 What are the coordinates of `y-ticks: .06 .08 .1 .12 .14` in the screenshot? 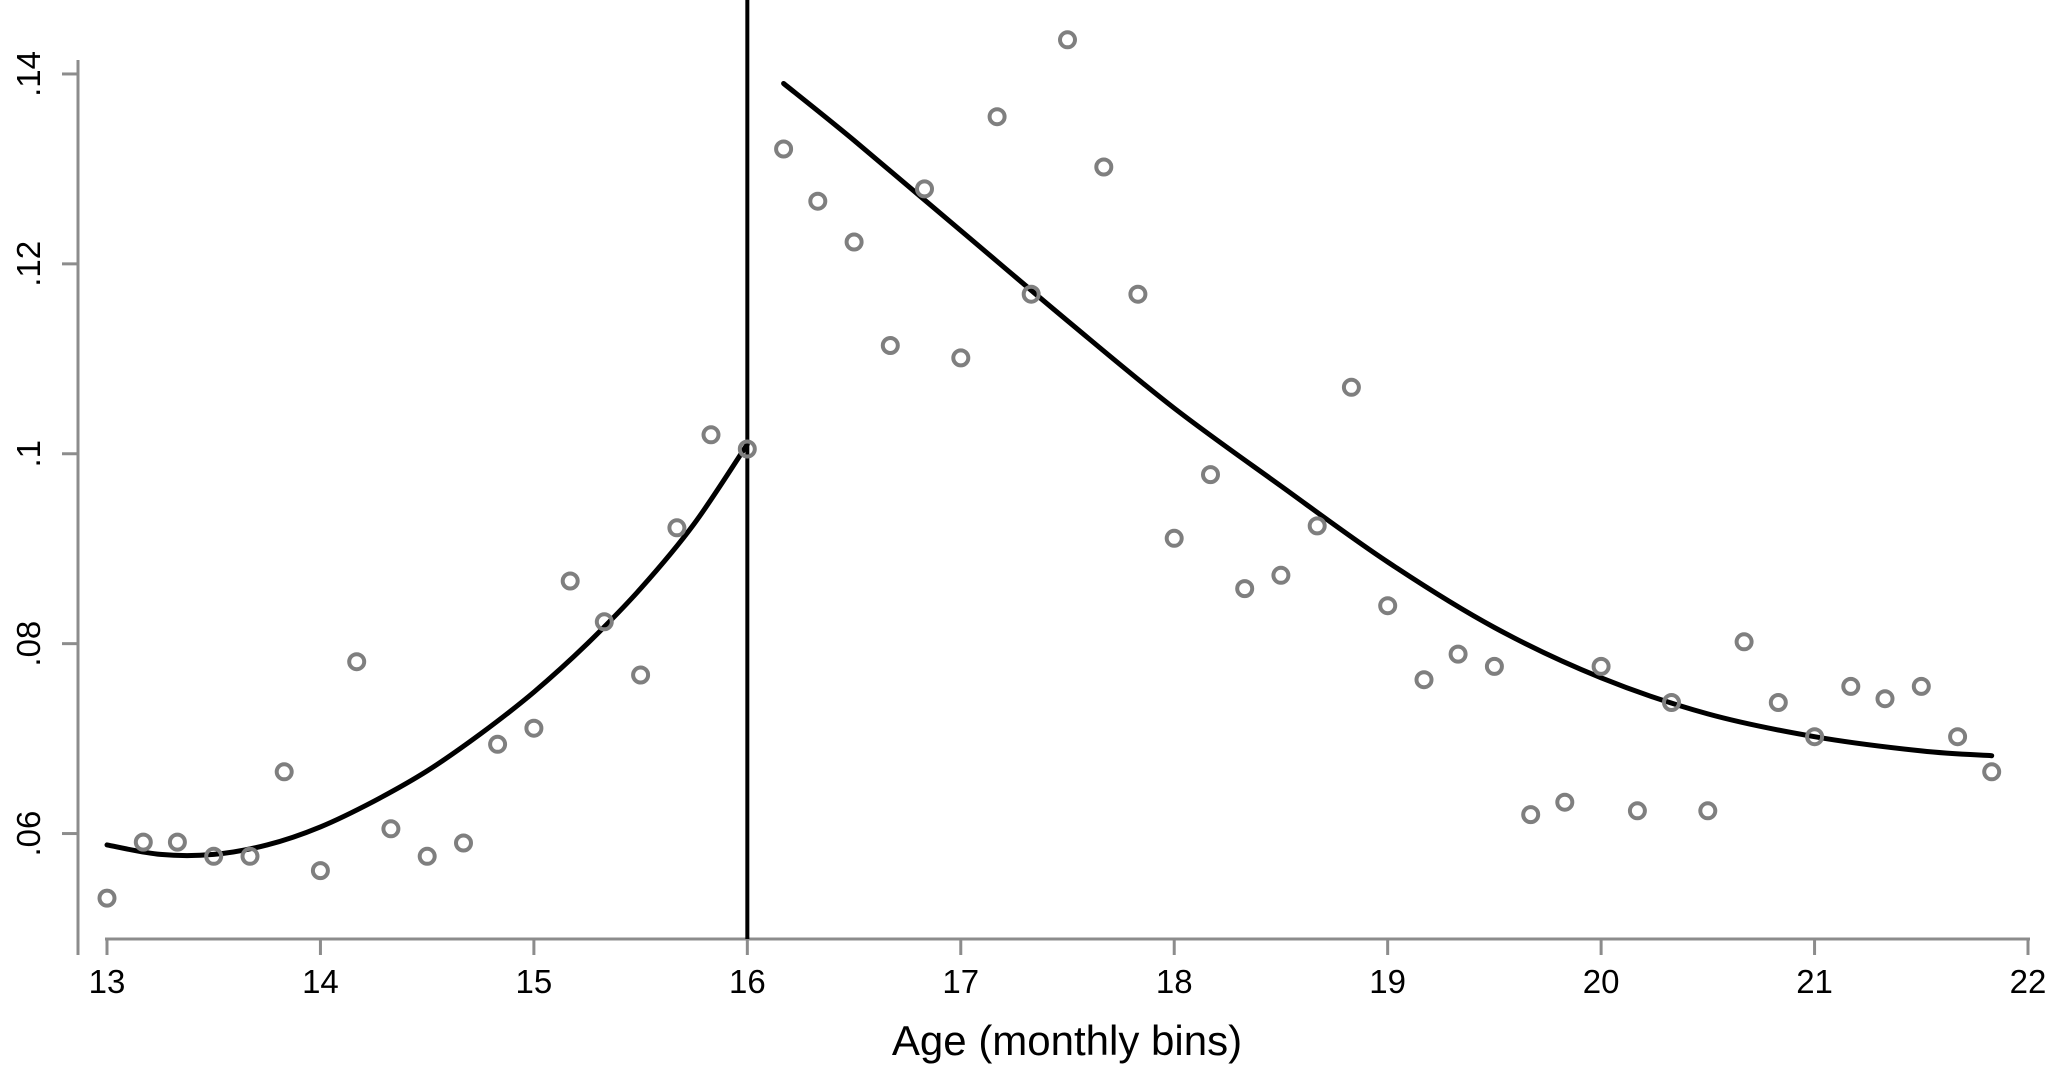 It's located at (44, 453).